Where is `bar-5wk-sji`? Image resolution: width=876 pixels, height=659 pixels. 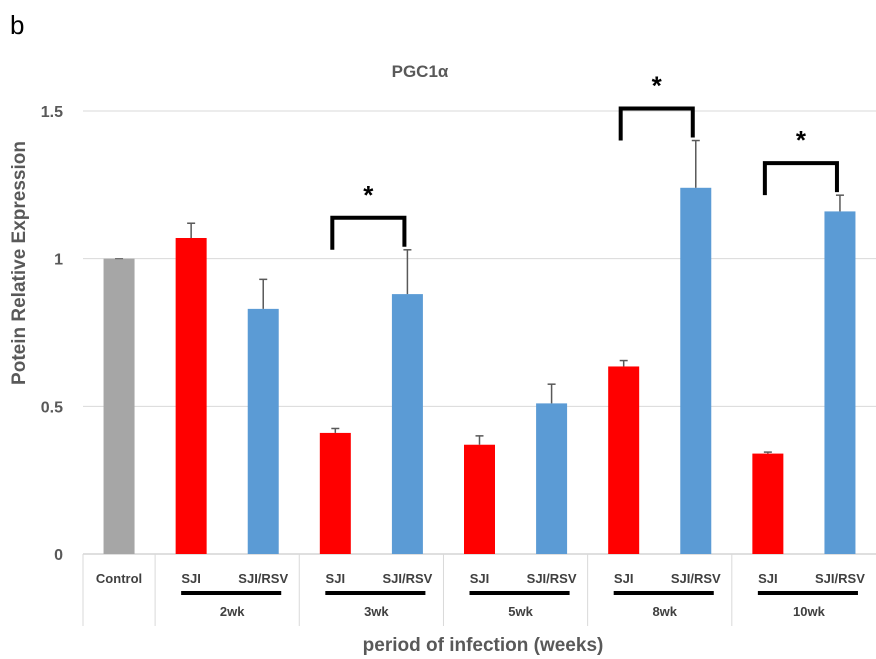 bar-5wk-sji is located at coordinates (479, 499).